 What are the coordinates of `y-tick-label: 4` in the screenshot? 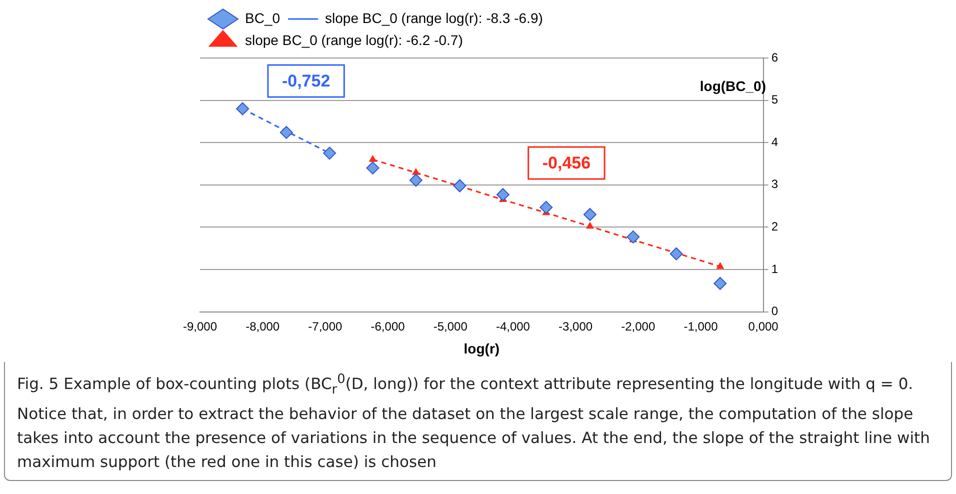 It's located at (774, 141).